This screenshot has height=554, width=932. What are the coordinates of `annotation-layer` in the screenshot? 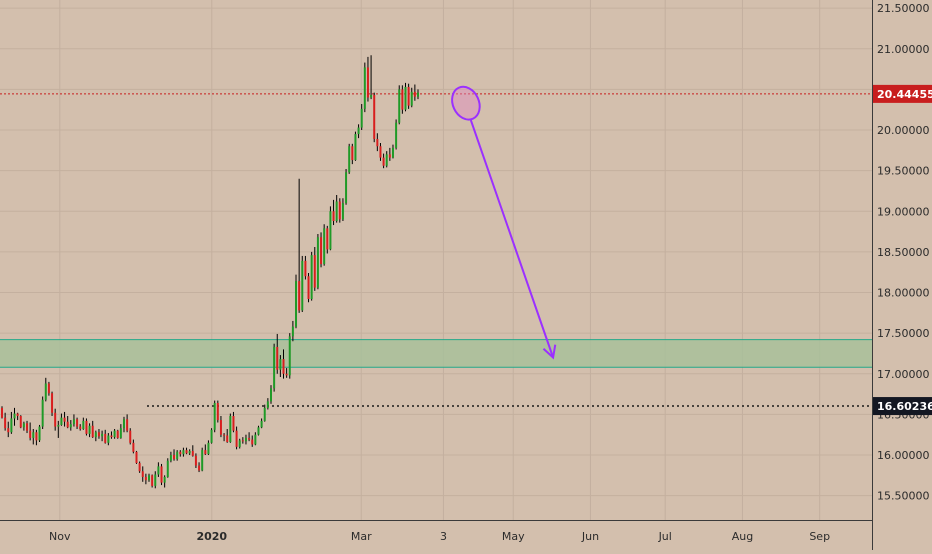 It's located at (502, 221).